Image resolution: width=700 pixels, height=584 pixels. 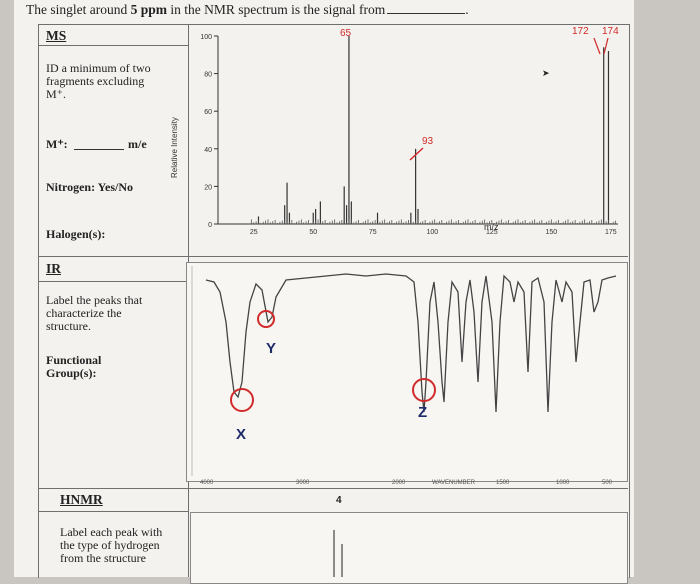 What do you see at coordinates (89, 187) in the screenshot?
I see `nitrogen-label: Nitrogen: Yes/No` at bounding box center [89, 187].